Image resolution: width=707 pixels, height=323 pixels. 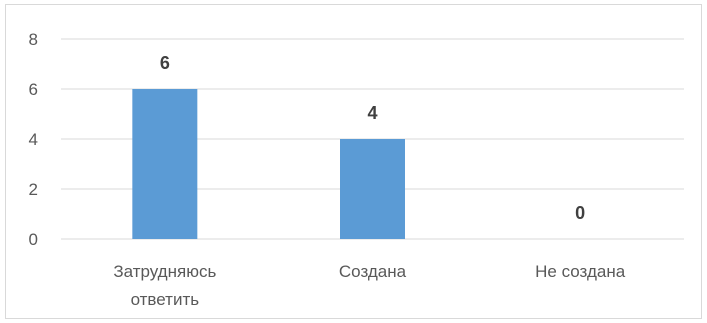 What do you see at coordinates (580, 213) in the screenshot?
I see `data-label-2: 0` at bounding box center [580, 213].